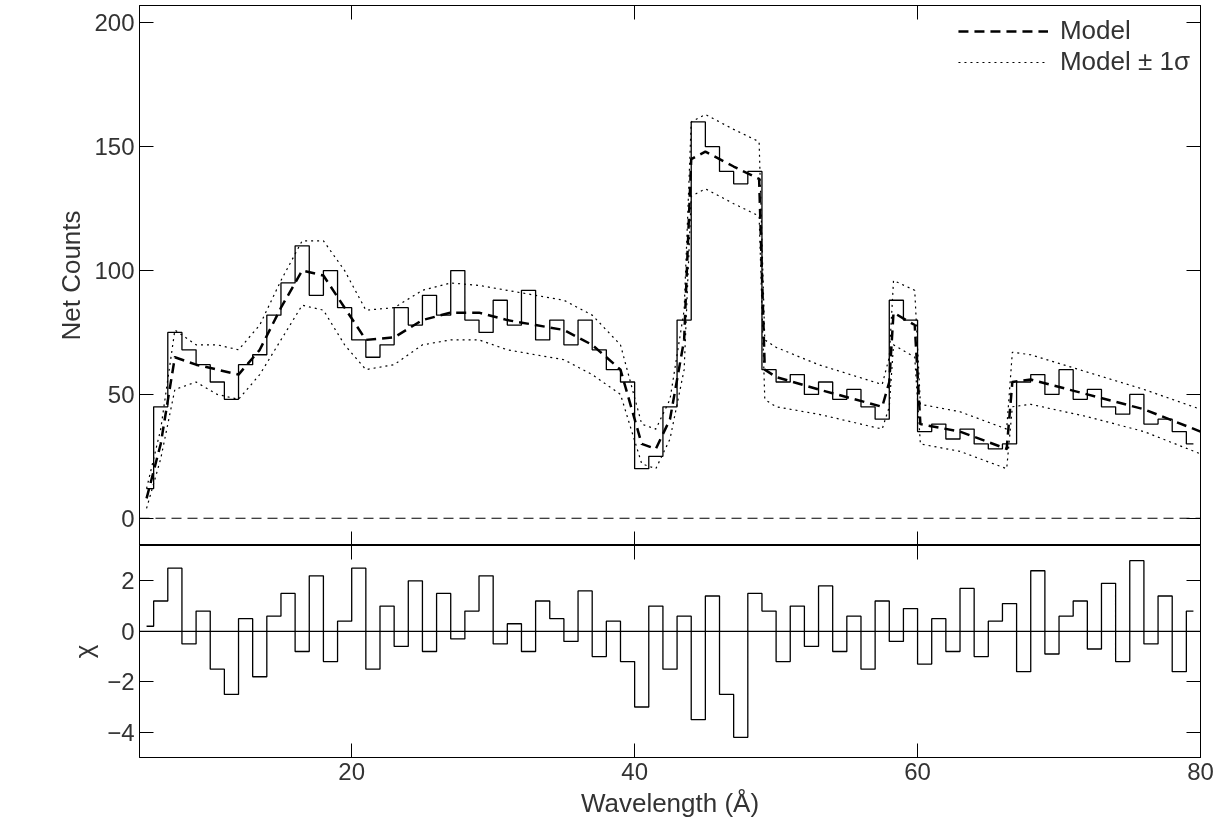 The image size is (1226, 820). I want to click on x-axis-title: Wavelength (Å), so click(670, 802).